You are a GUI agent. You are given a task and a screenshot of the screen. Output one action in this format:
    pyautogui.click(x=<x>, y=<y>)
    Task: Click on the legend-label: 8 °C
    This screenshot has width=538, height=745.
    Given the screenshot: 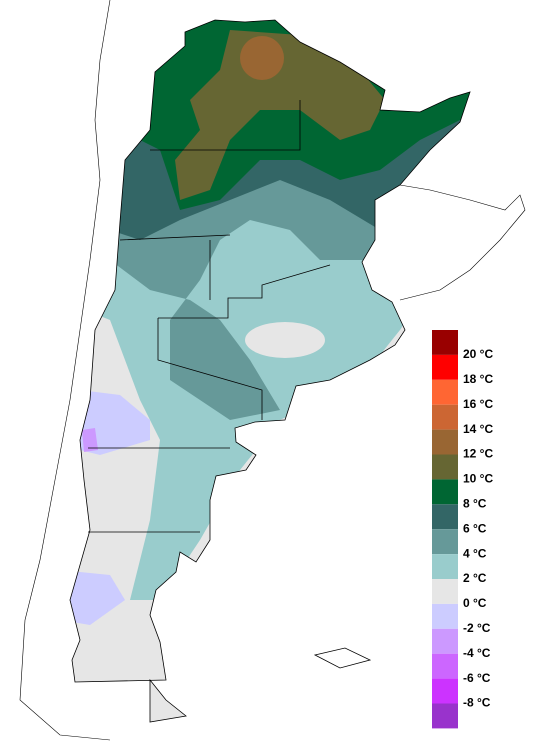 What is the action you would take?
    pyautogui.click(x=475, y=503)
    